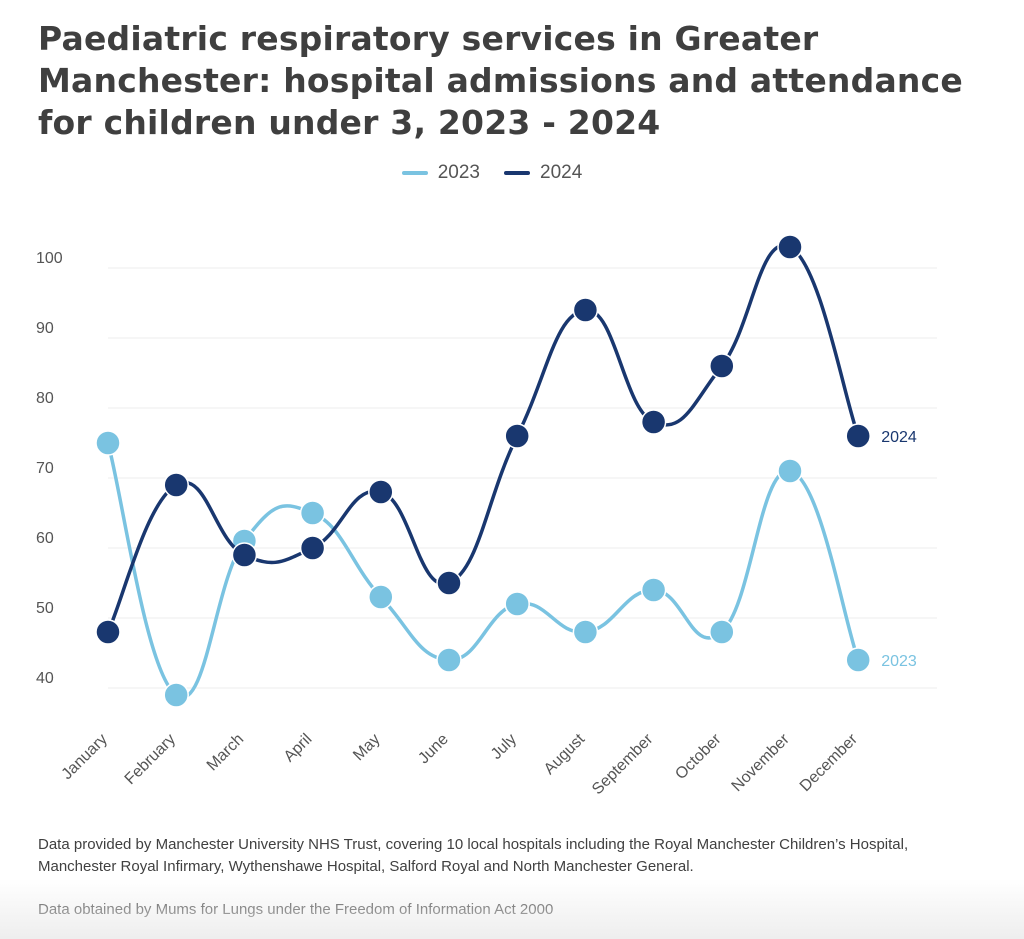 This screenshot has width=1024, height=939. What do you see at coordinates (108, 632) in the screenshot?
I see `point-2024-january` at bounding box center [108, 632].